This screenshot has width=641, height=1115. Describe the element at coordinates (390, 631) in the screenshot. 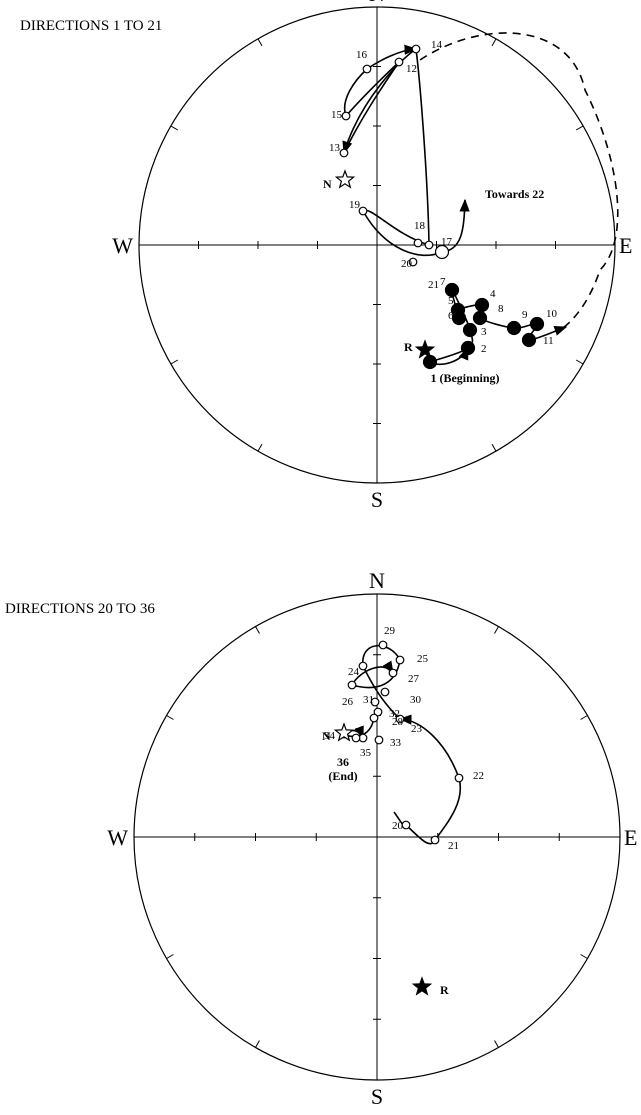

I see `point-label: 29` at that location.